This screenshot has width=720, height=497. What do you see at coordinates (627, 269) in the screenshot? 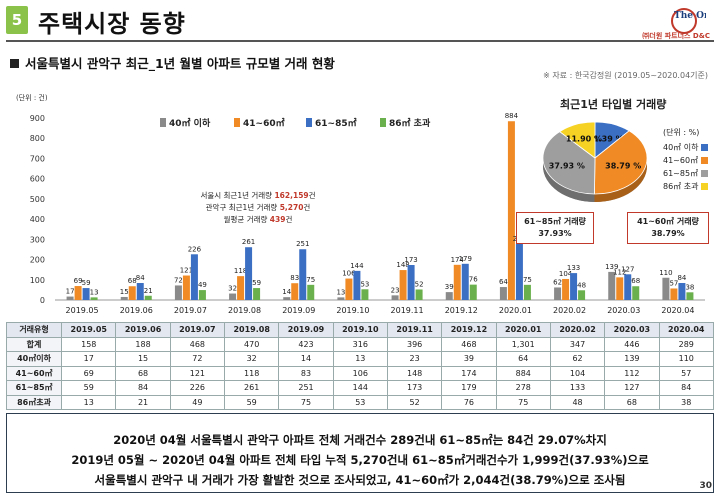
I see `bar-value-label: 127` at bounding box center [627, 269].